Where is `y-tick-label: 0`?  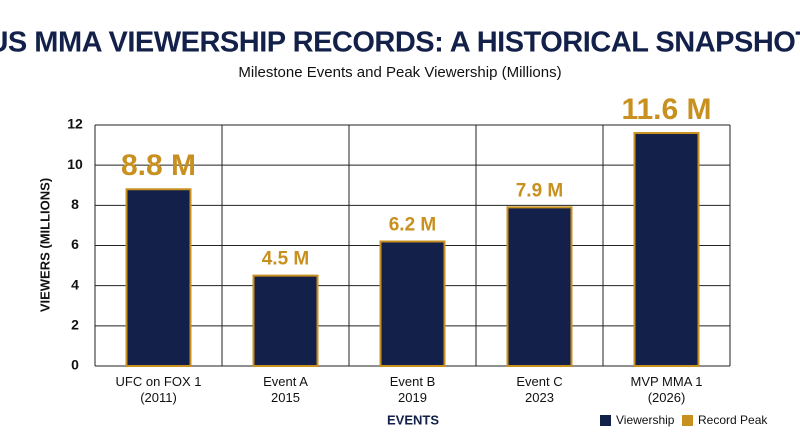
y-tick-label: 0 is located at coordinates (75, 365).